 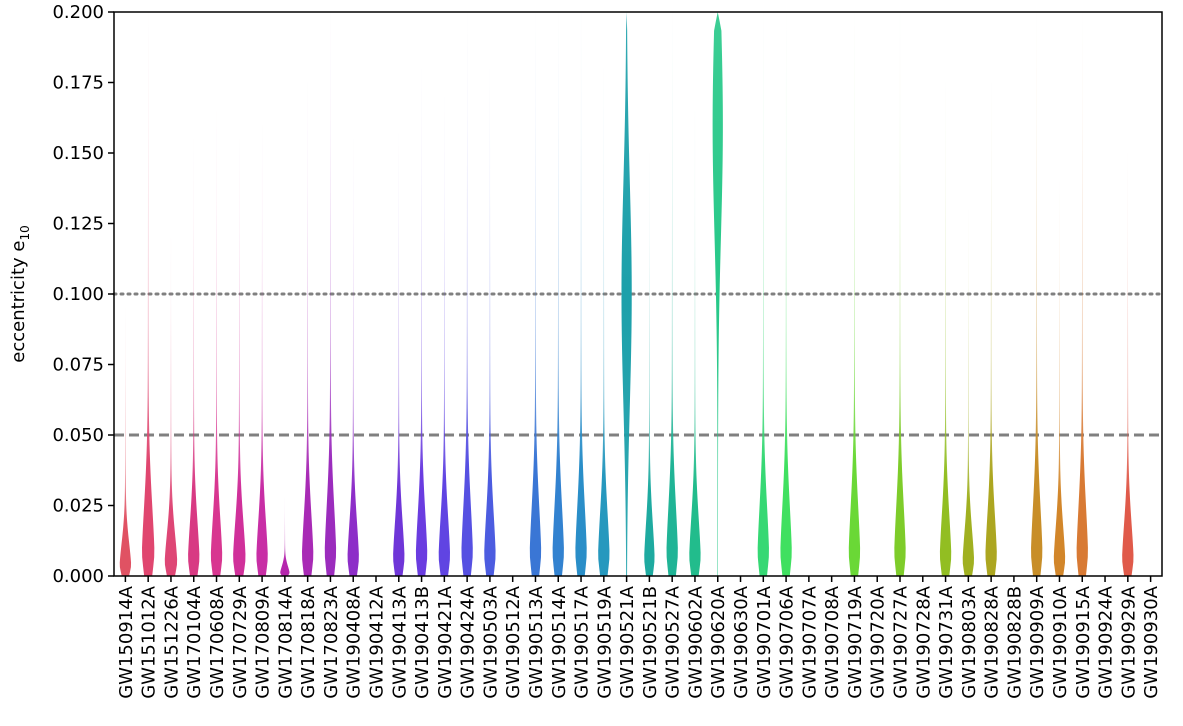 What do you see at coordinates (468, 641) in the screenshot?
I see `x-tick-label: GW190424A` at bounding box center [468, 641].